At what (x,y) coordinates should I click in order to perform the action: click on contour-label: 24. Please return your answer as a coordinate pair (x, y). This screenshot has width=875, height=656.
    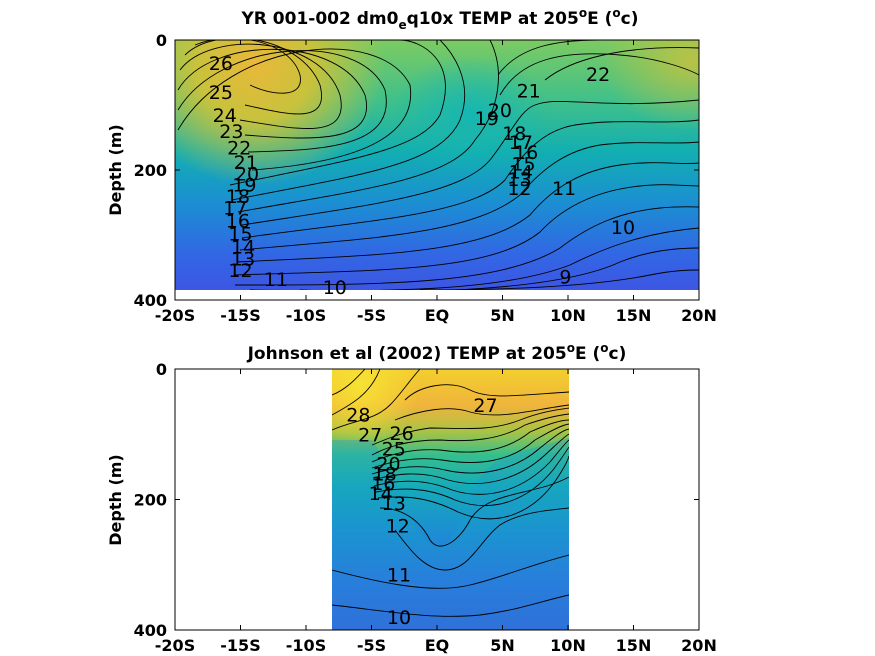
    Looking at the image, I should click on (225, 116).